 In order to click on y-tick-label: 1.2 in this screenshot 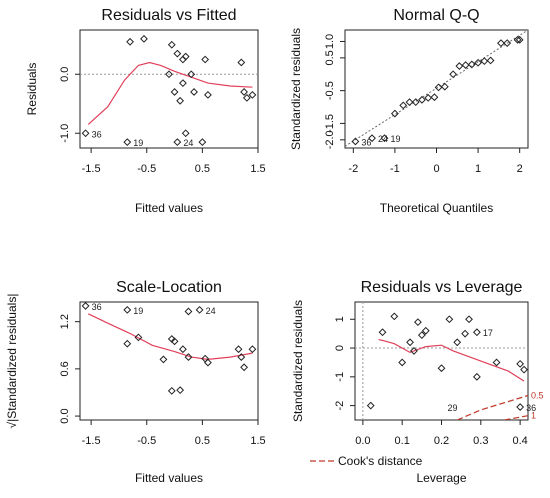, I will do `click(65, 321)`.